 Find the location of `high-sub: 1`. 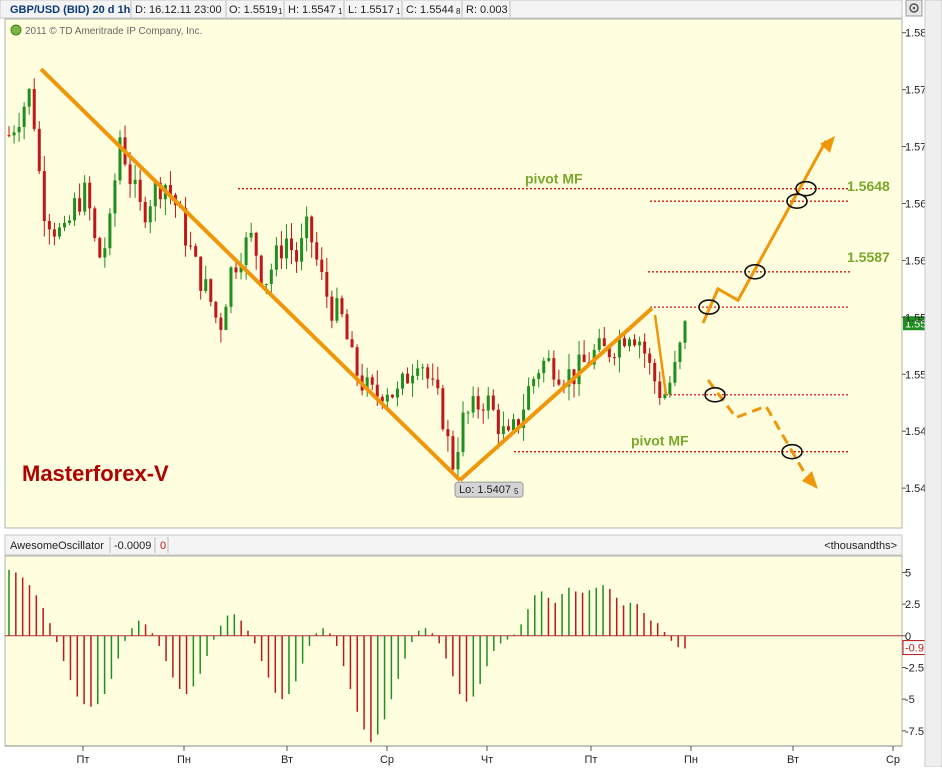

high-sub: 1 is located at coordinates (340, 11).